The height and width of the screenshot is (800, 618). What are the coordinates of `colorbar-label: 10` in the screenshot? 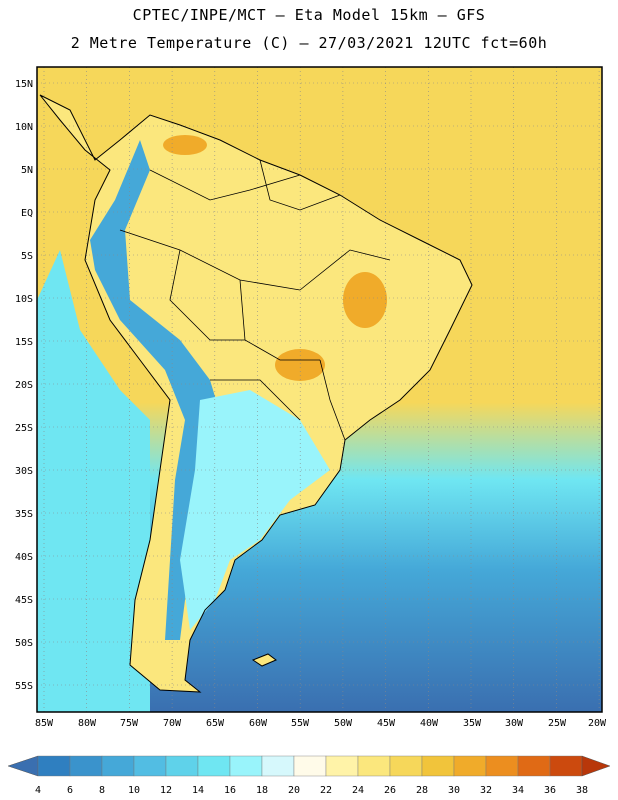 It's located at (134, 790).